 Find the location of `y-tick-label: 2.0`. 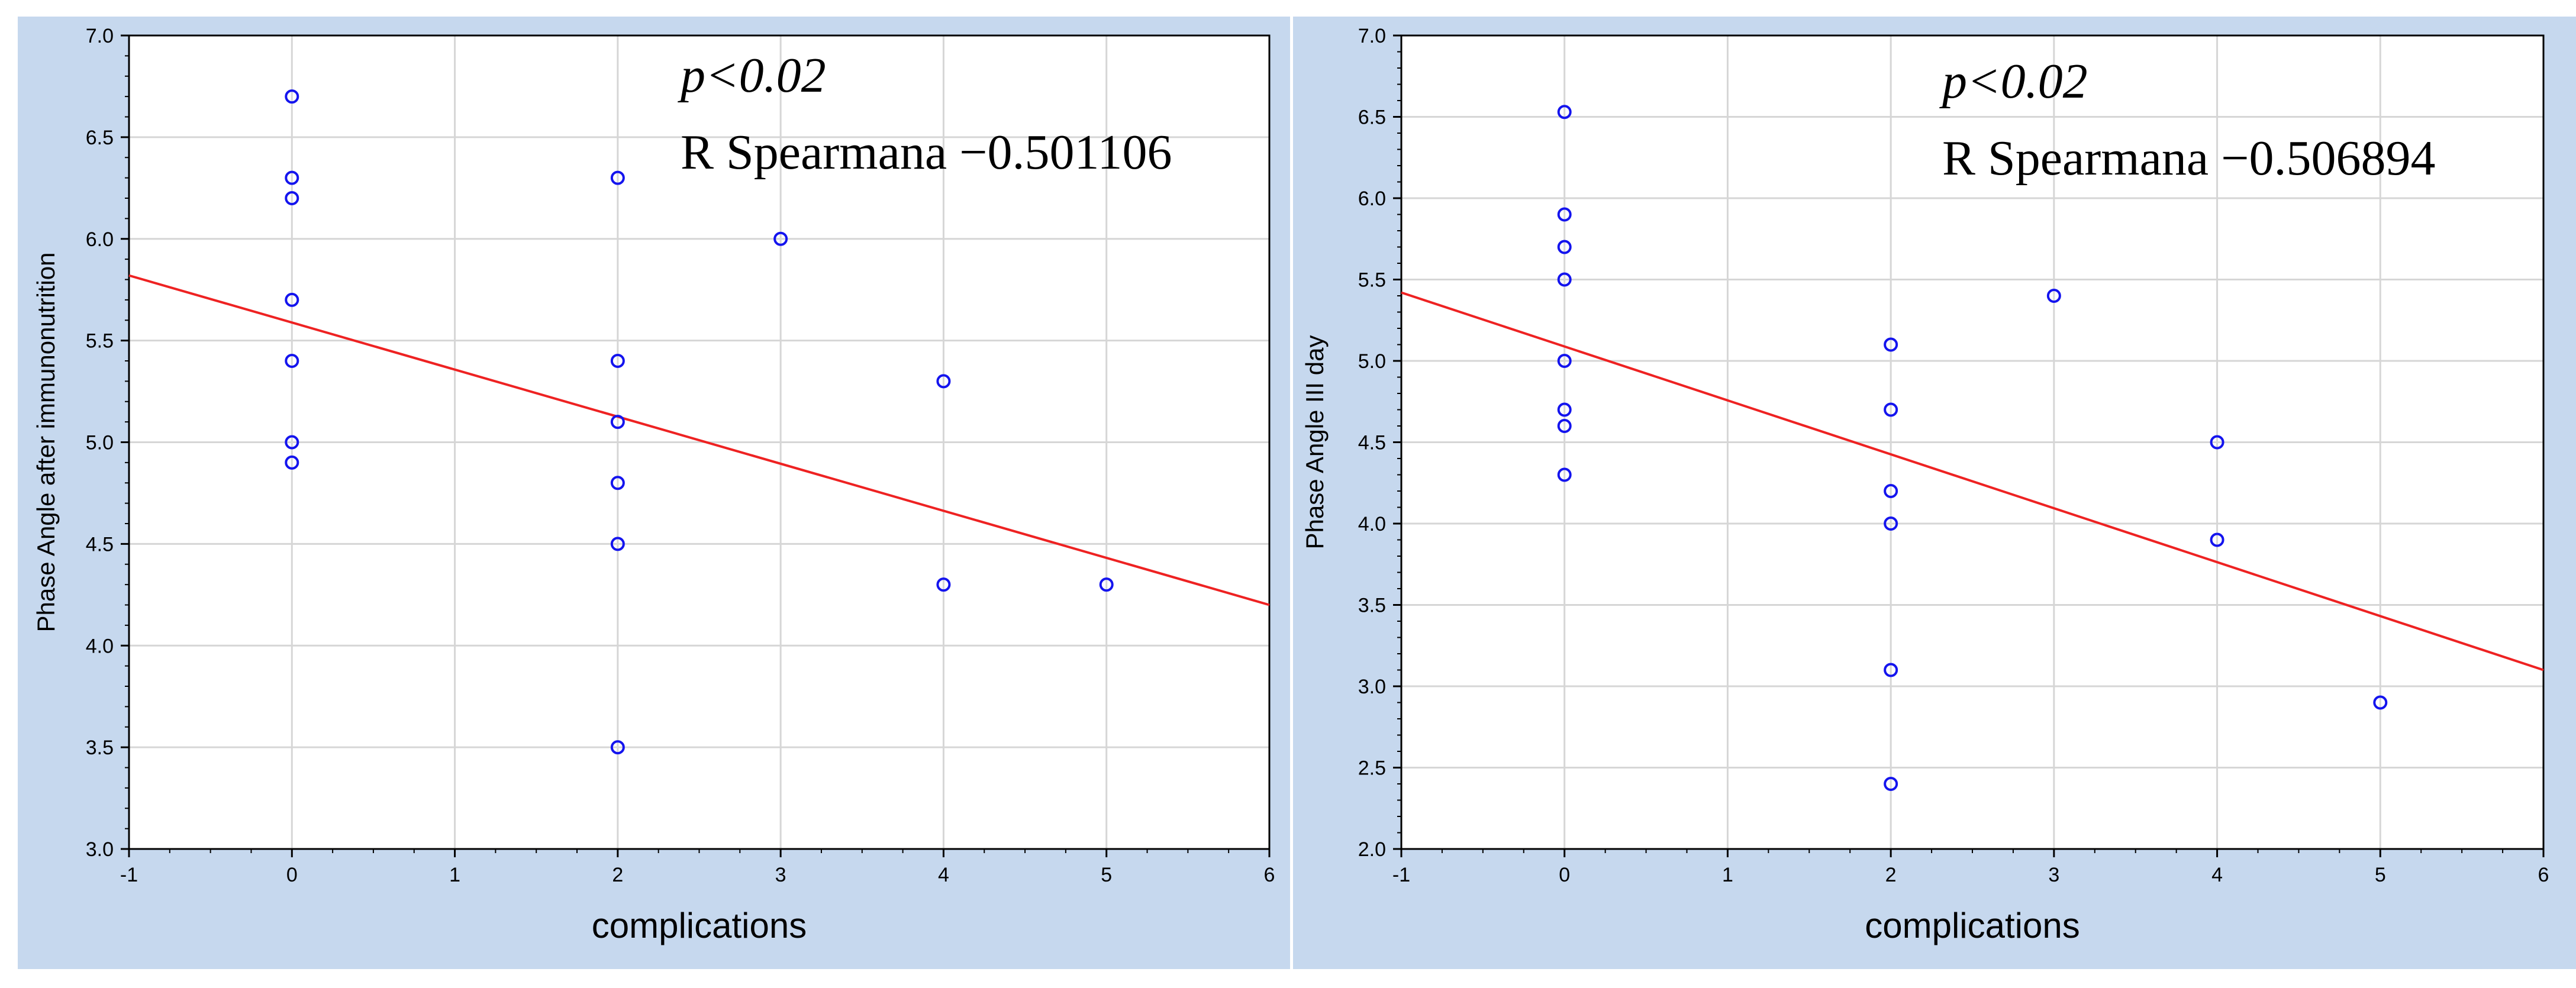

y-tick-label: 2.0 is located at coordinates (1372, 849).